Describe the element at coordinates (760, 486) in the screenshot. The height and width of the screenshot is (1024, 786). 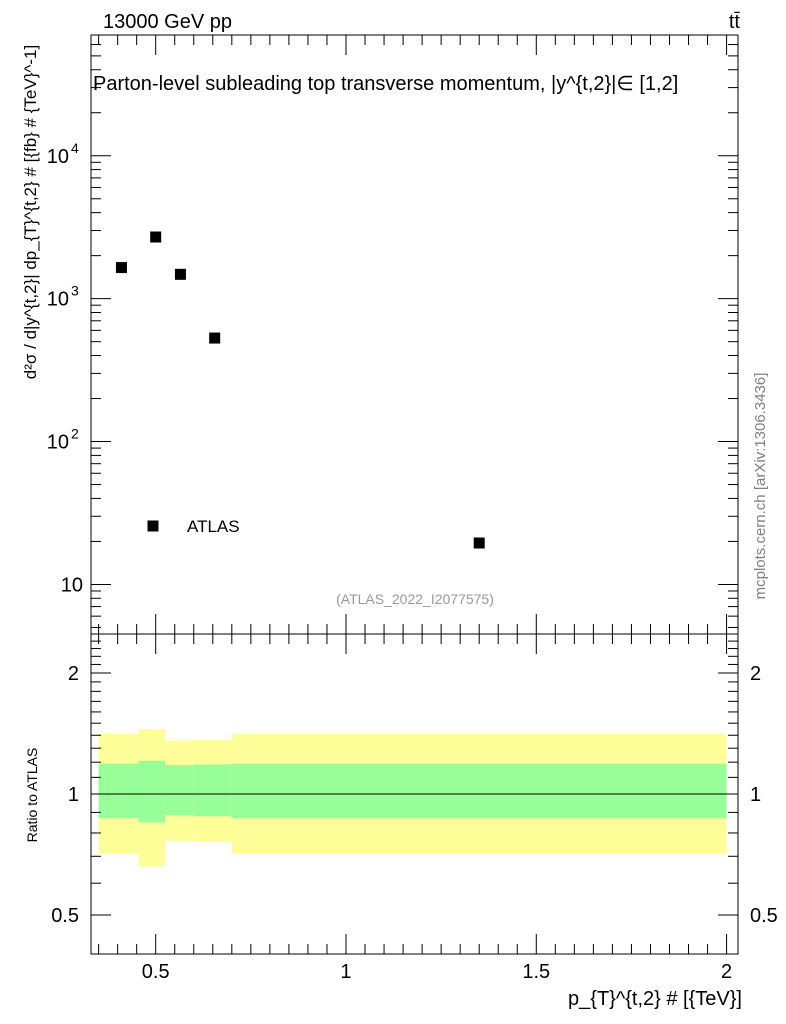
I see `source-side-label: mcplots.cern.ch [arXiv:1306.3436]` at that location.